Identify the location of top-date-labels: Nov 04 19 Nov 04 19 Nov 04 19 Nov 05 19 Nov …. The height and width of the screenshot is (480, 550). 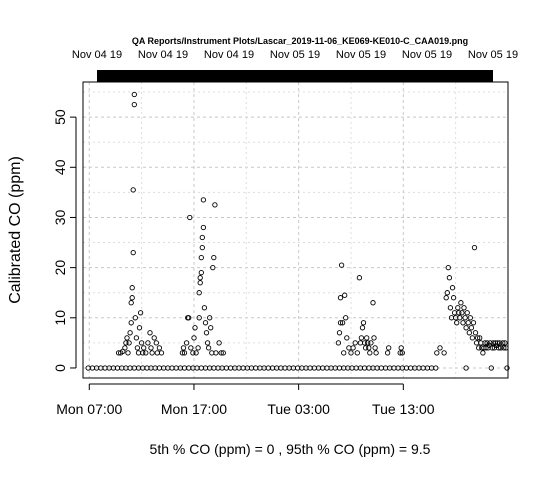
(295, 55).